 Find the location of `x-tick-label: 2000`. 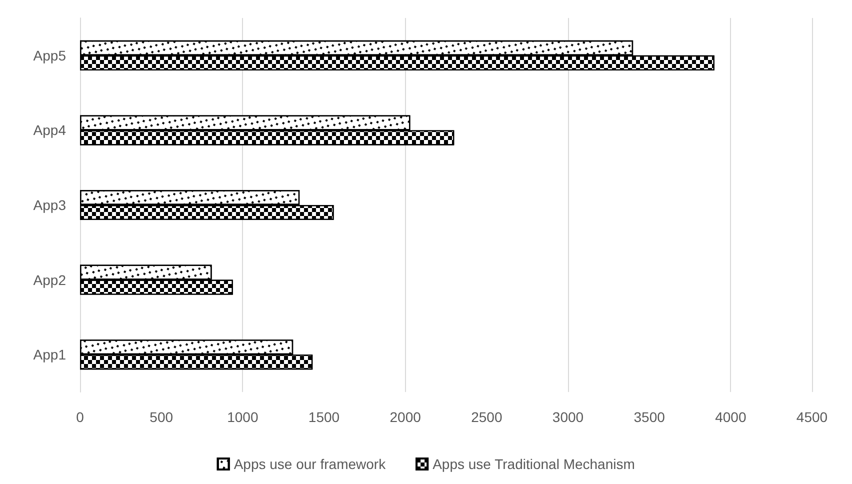

x-tick-label: 2000 is located at coordinates (406, 417).